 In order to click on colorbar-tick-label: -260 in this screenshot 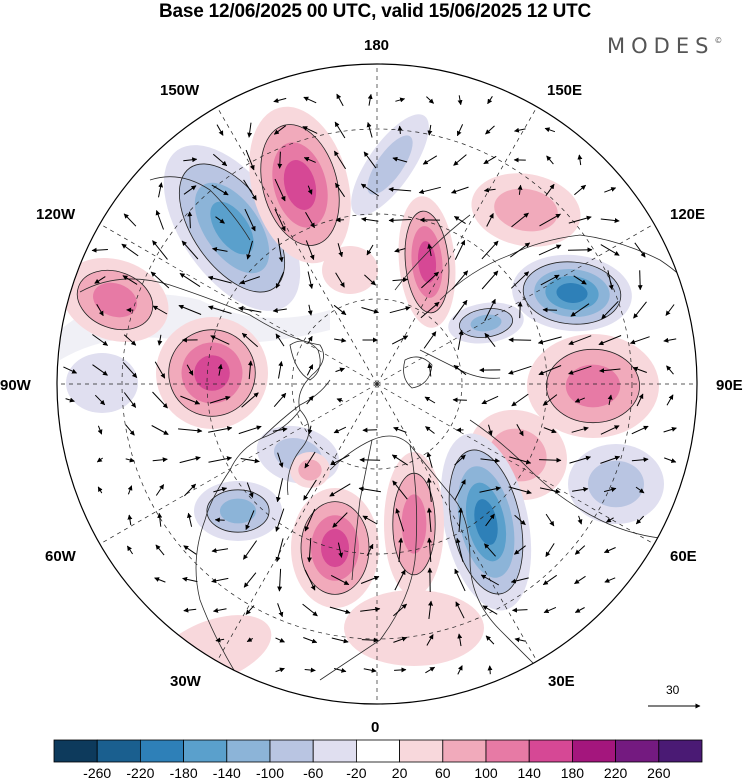, I will do `click(97, 773)`.